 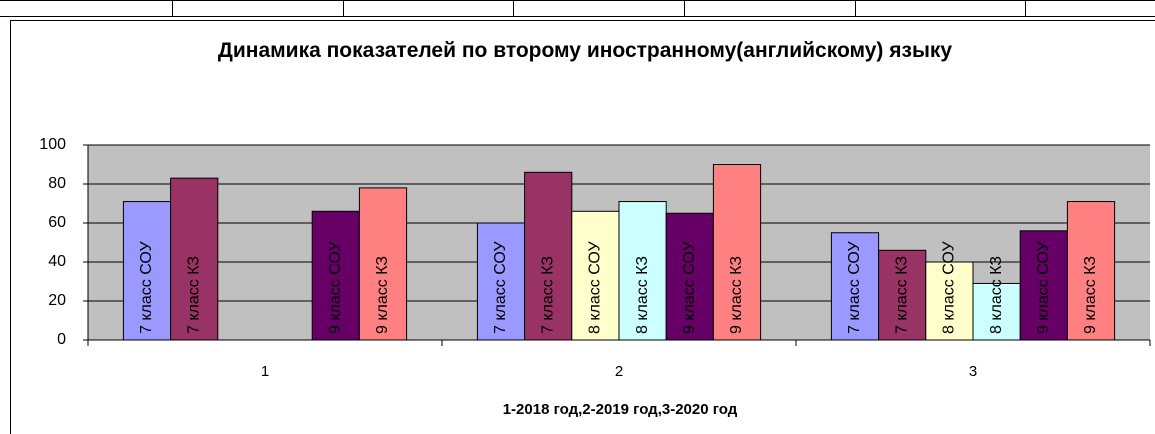 I want to click on x-tick-label: 1, so click(x=265, y=371).